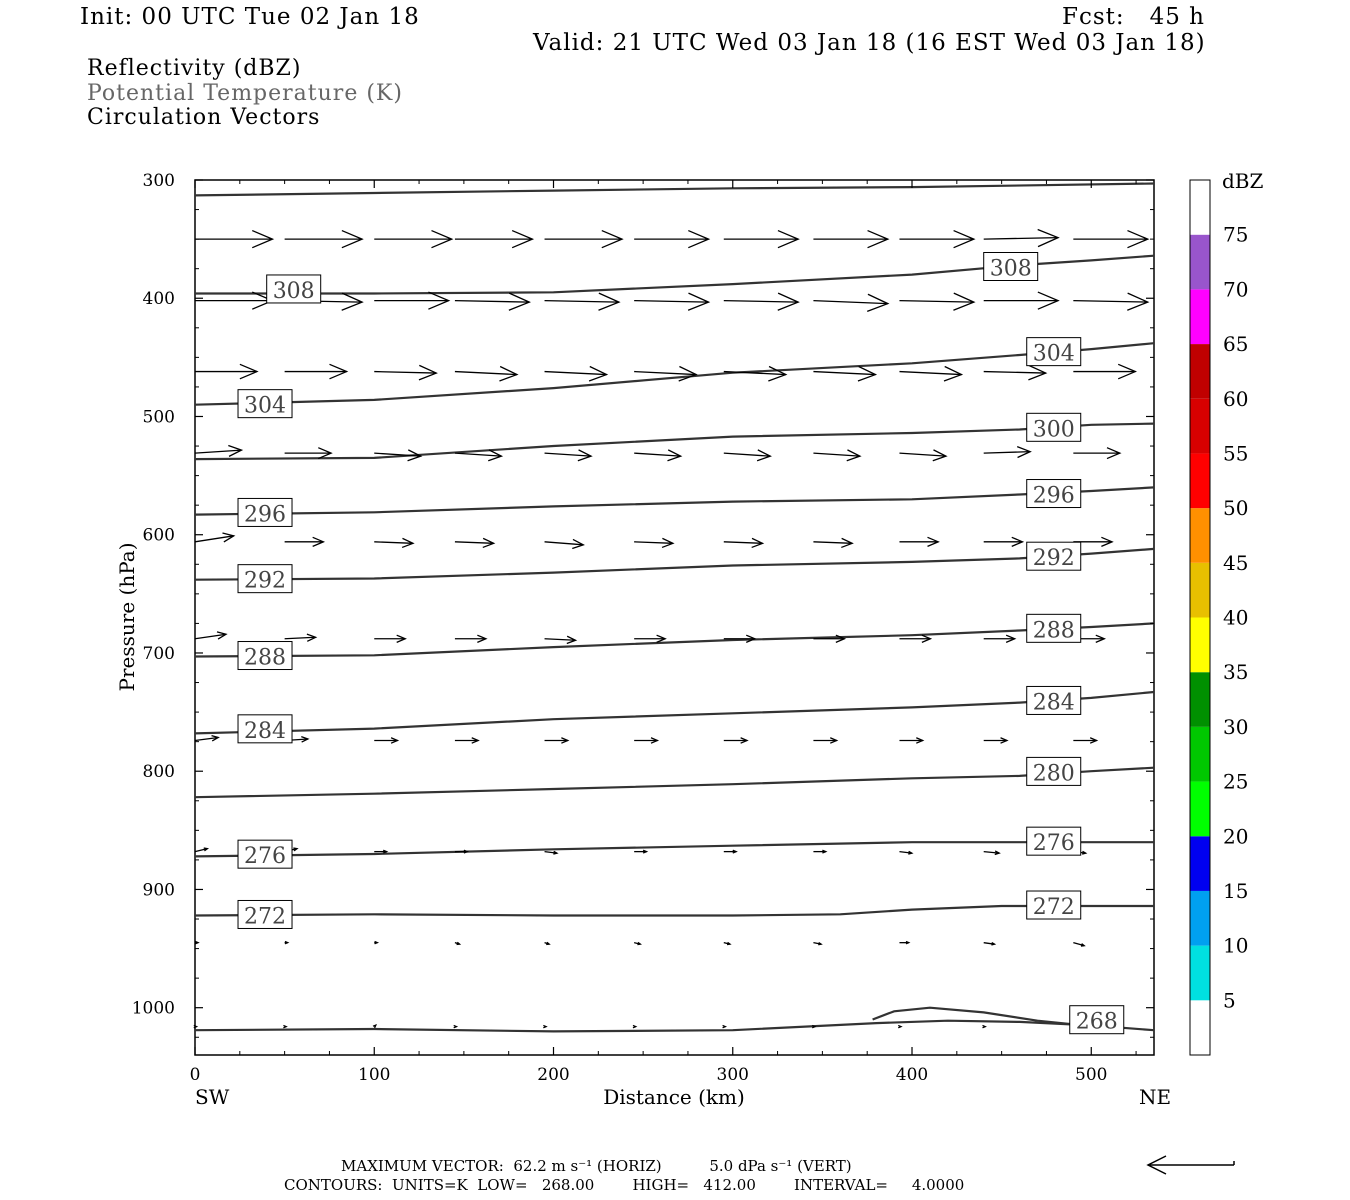 This screenshot has height=1200, width=1350. Describe the element at coordinates (1011, 269) in the screenshot. I see `contour-label-308: 308` at that location.